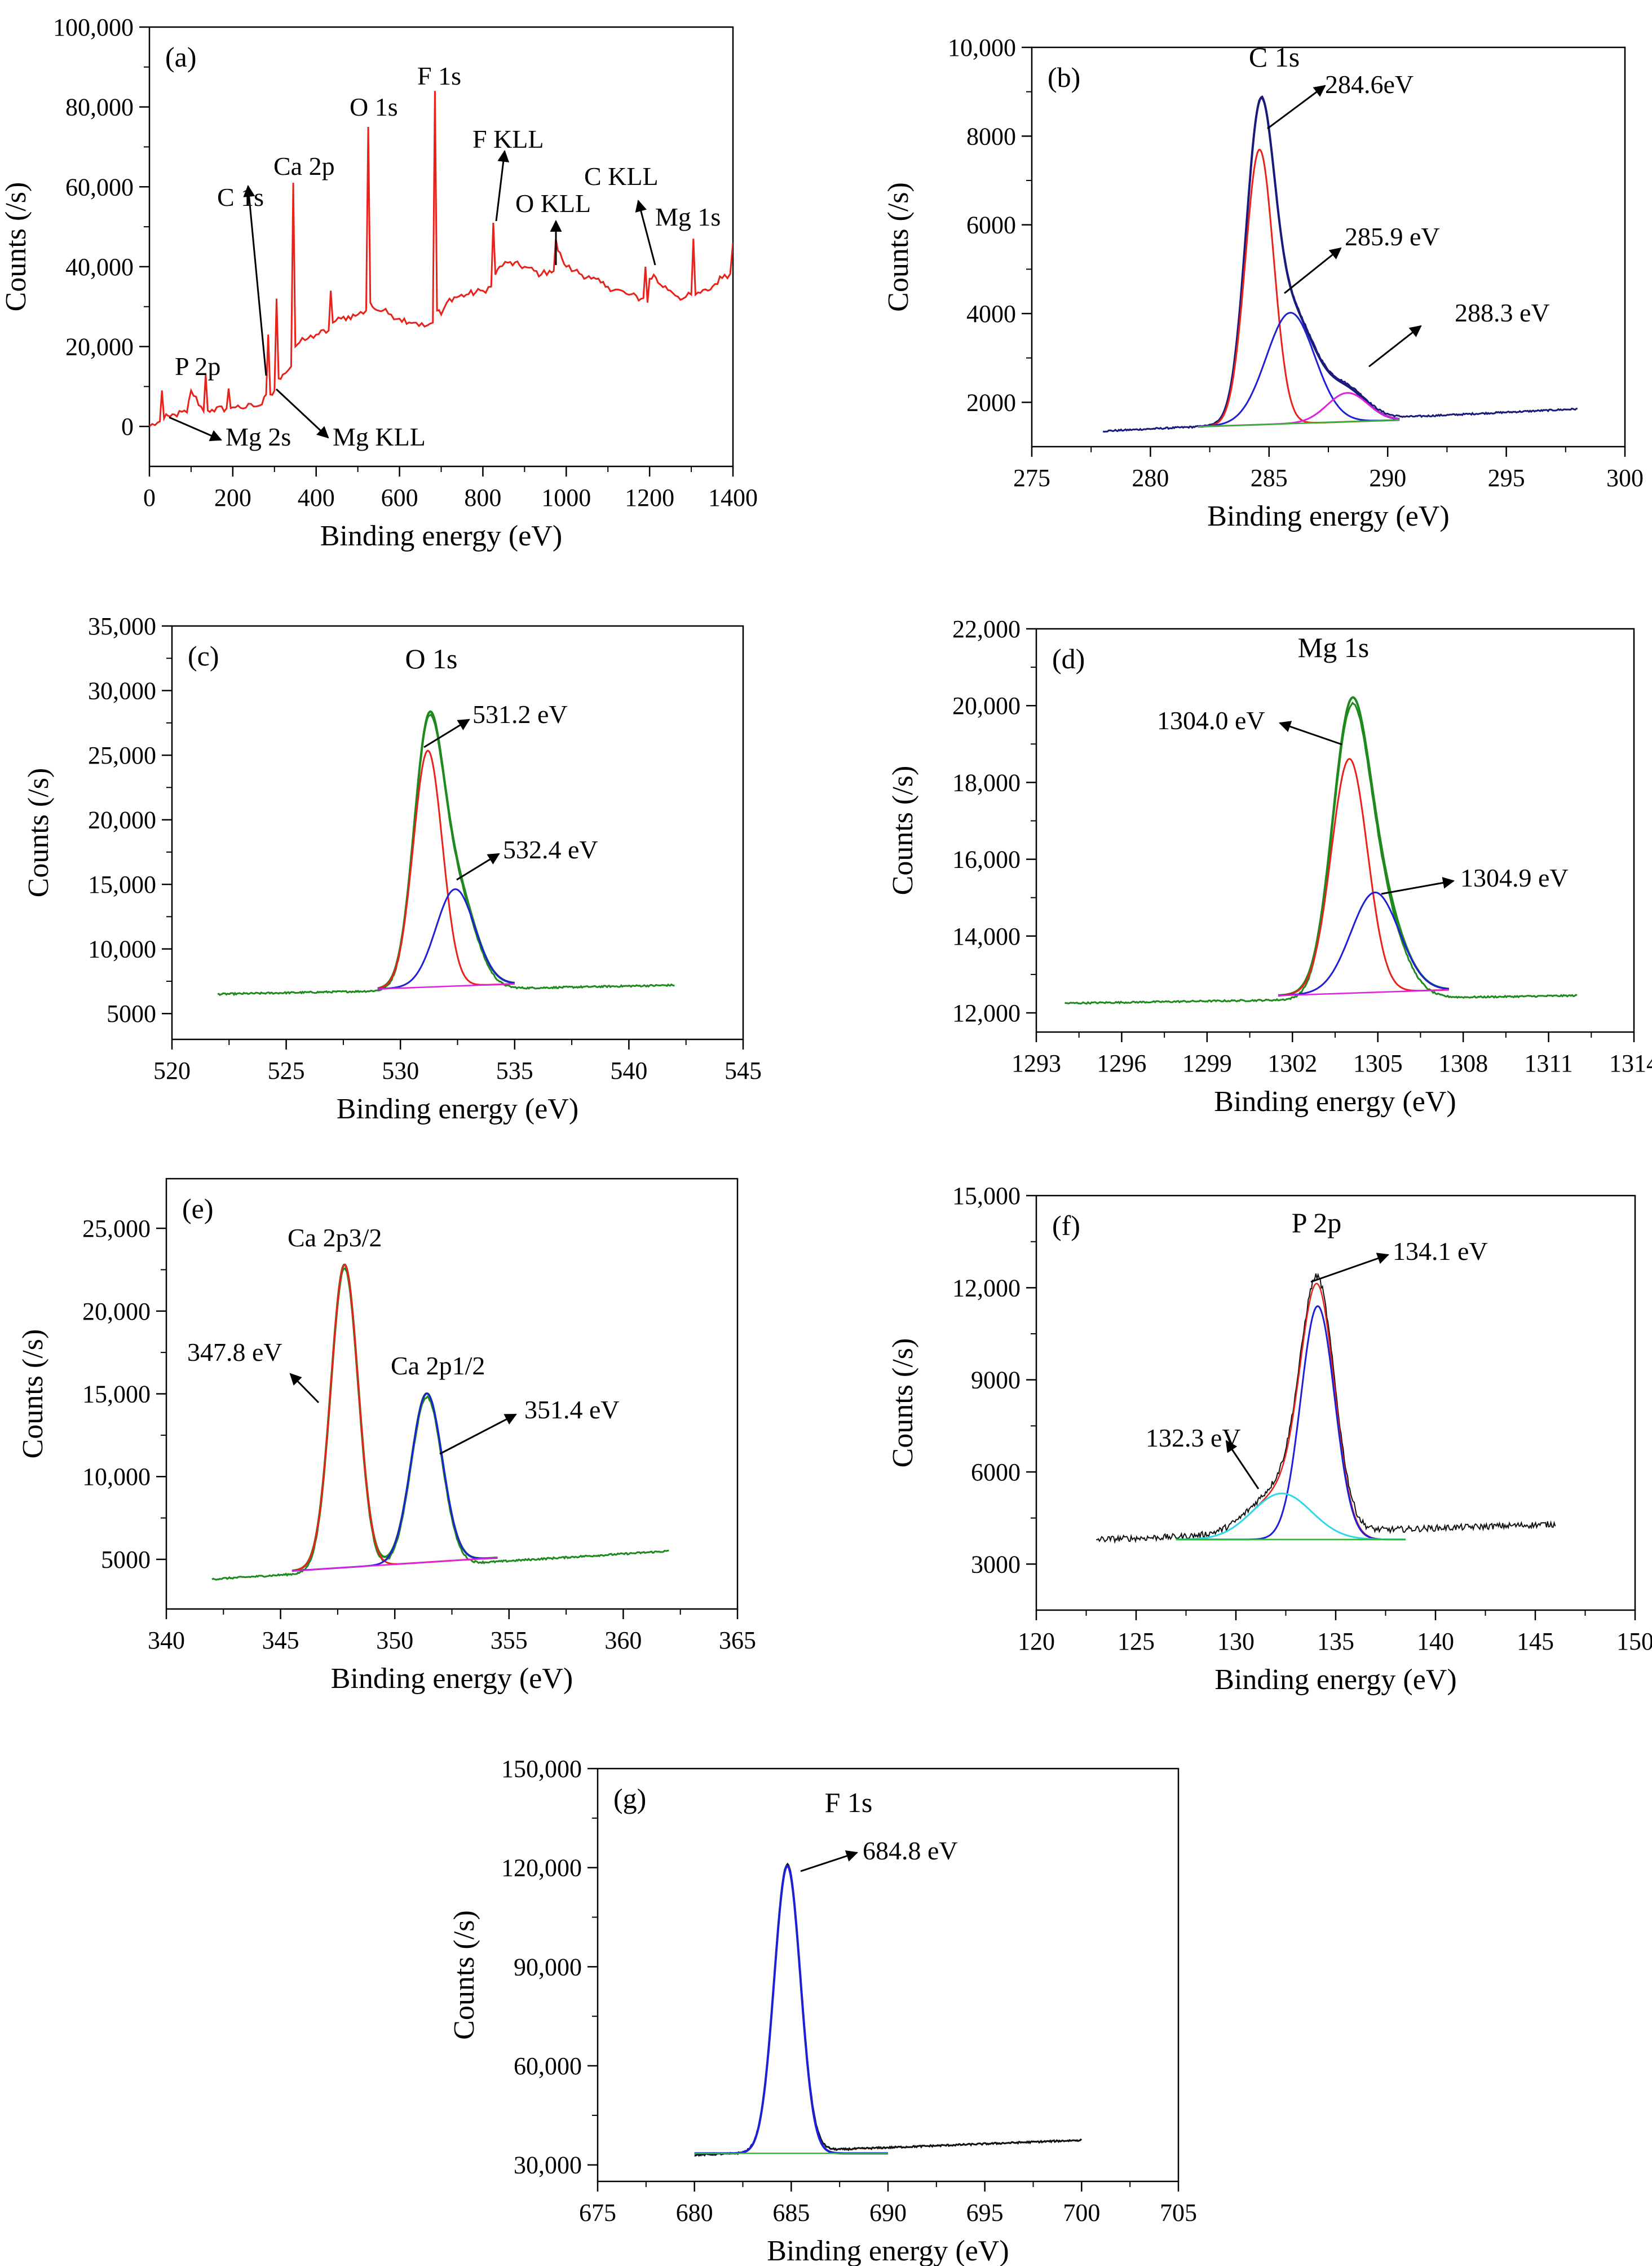  What do you see at coordinates (1441, 1251) in the screenshot?
I see `peak-annotation: 134.1 eV` at bounding box center [1441, 1251].